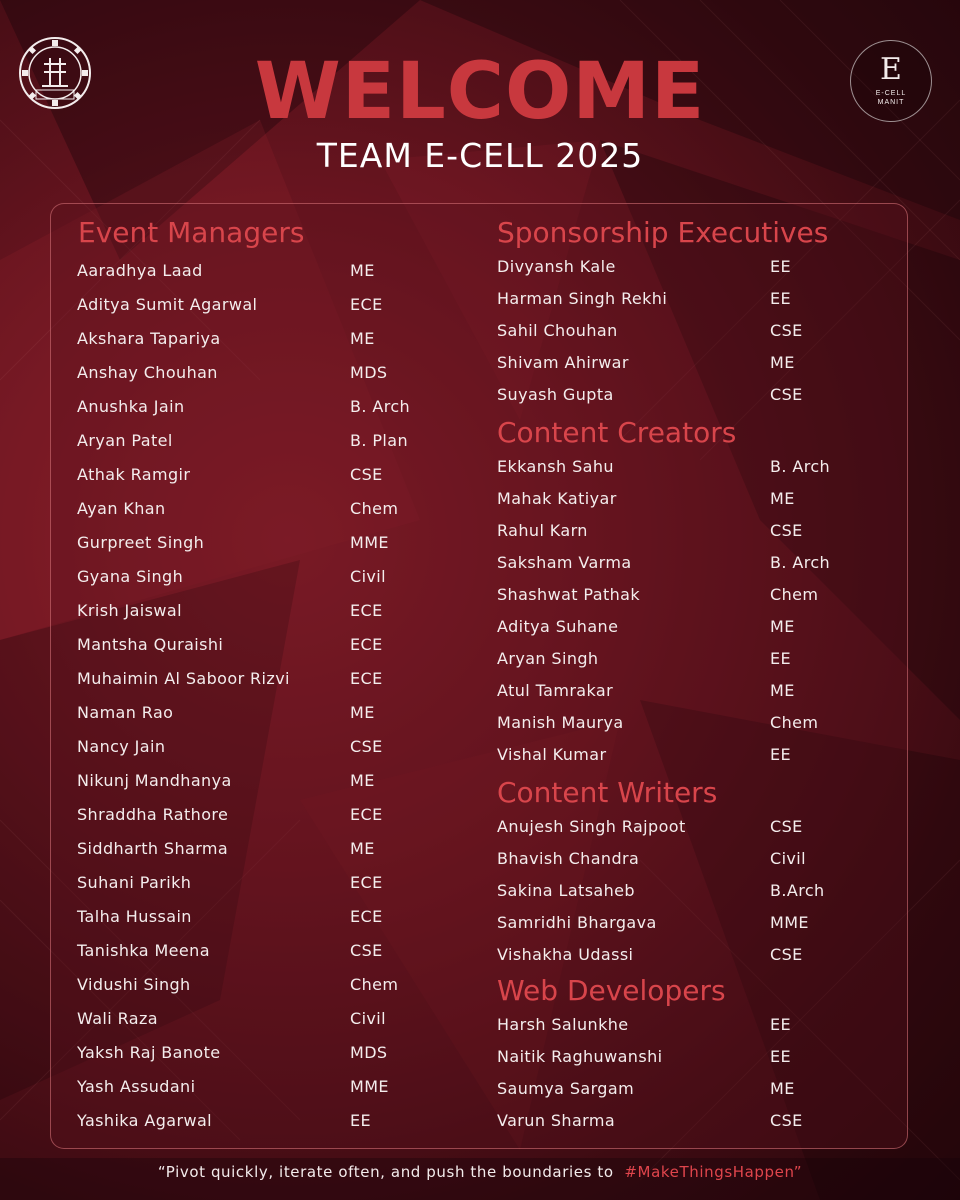 This screenshot has height=1200, width=960. I want to click on ecell-logo: E E-CELL MANIT, so click(891, 81).